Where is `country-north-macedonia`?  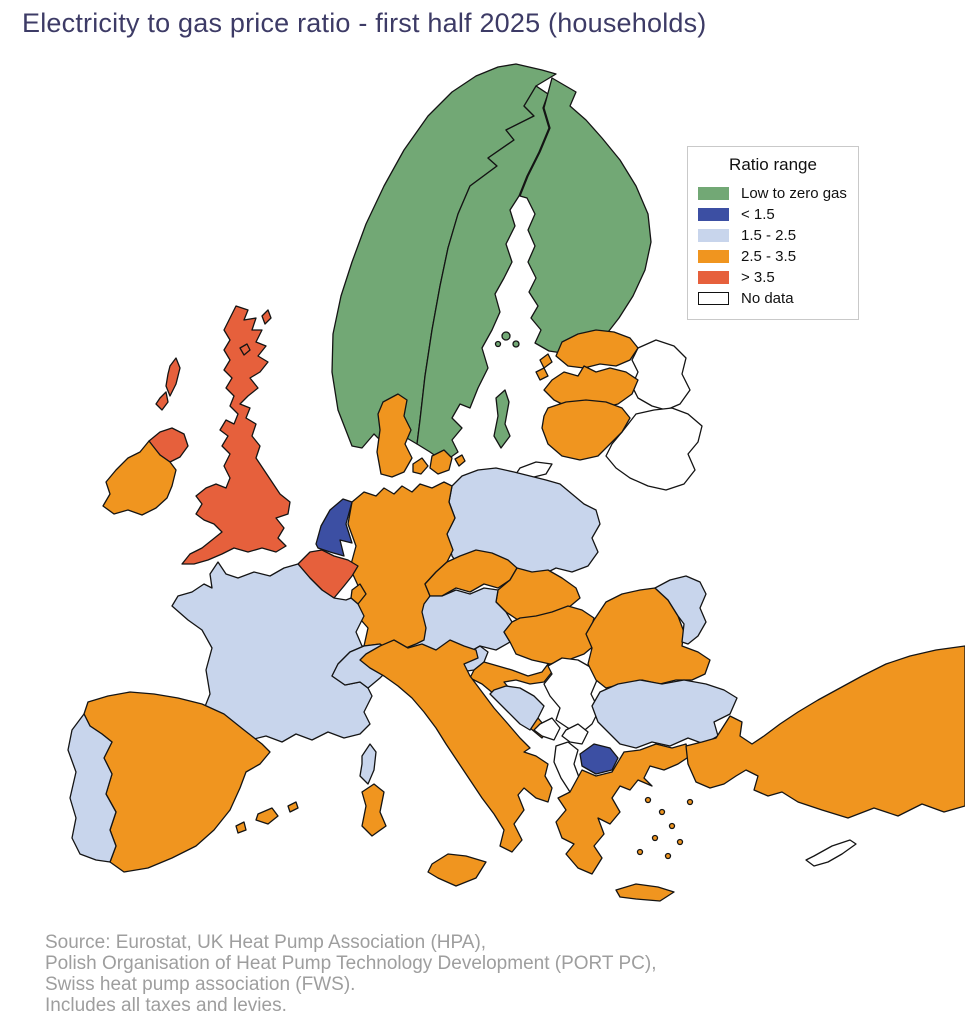
country-north-macedonia is located at coordinates (599, 759).